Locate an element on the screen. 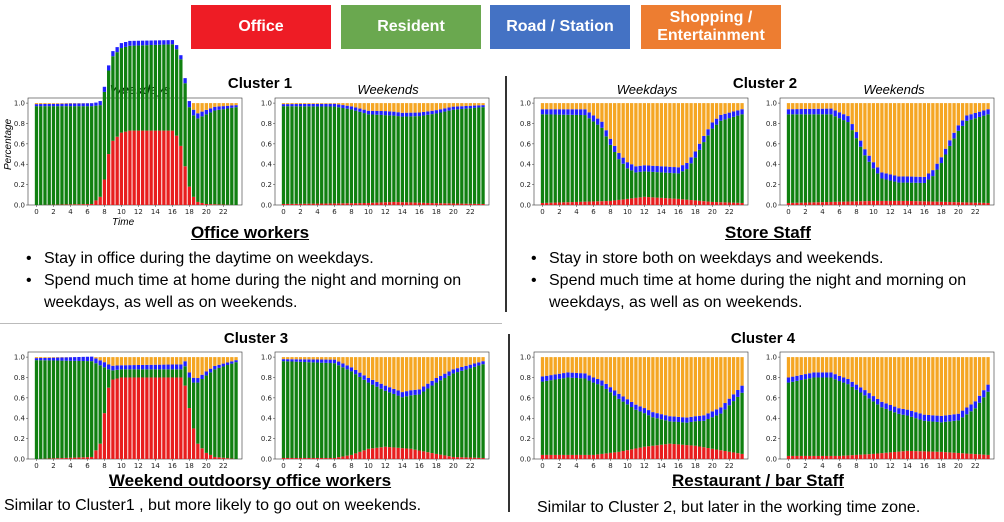  y-tick-label: 0.2 is located at coordinates (525, 185).